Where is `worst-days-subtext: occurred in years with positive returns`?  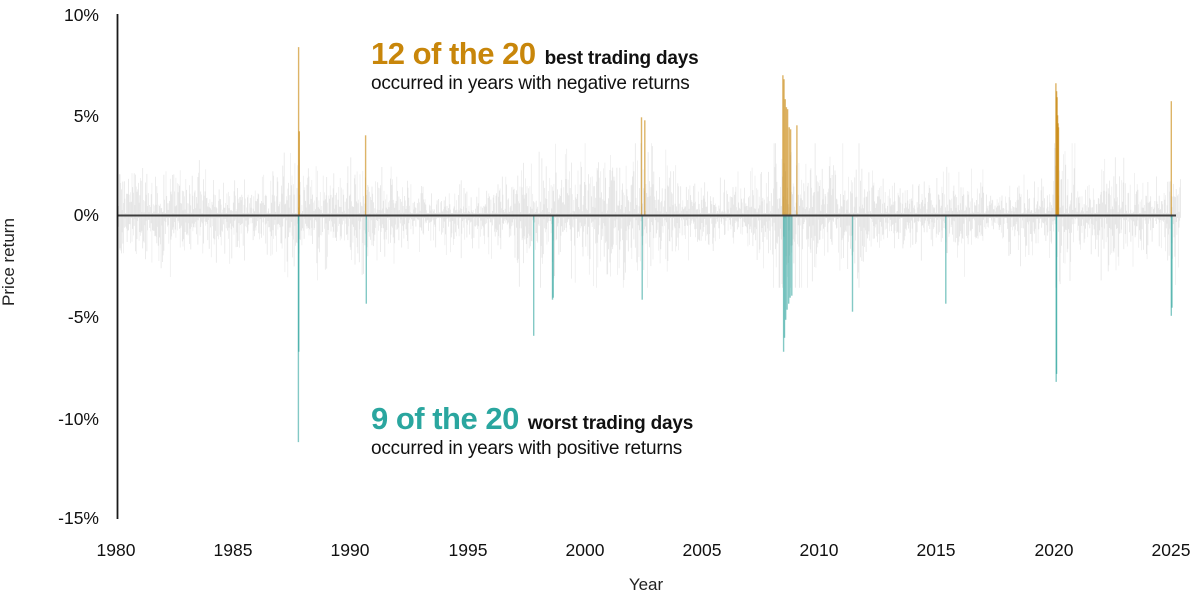
worst-days-subtext: occurred in years with positive returns is located at coordinates (527, 448).